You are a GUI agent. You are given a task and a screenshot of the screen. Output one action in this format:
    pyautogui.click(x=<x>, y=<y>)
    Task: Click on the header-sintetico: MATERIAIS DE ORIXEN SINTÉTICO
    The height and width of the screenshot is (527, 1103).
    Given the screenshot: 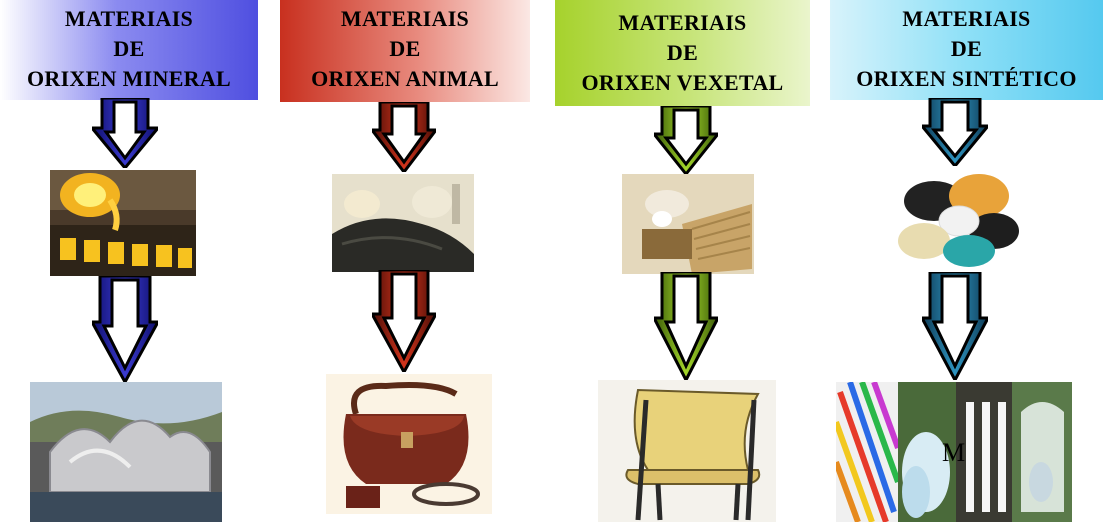 What is the action you would take?
    pyautogui.click(x=966, y=50)
    